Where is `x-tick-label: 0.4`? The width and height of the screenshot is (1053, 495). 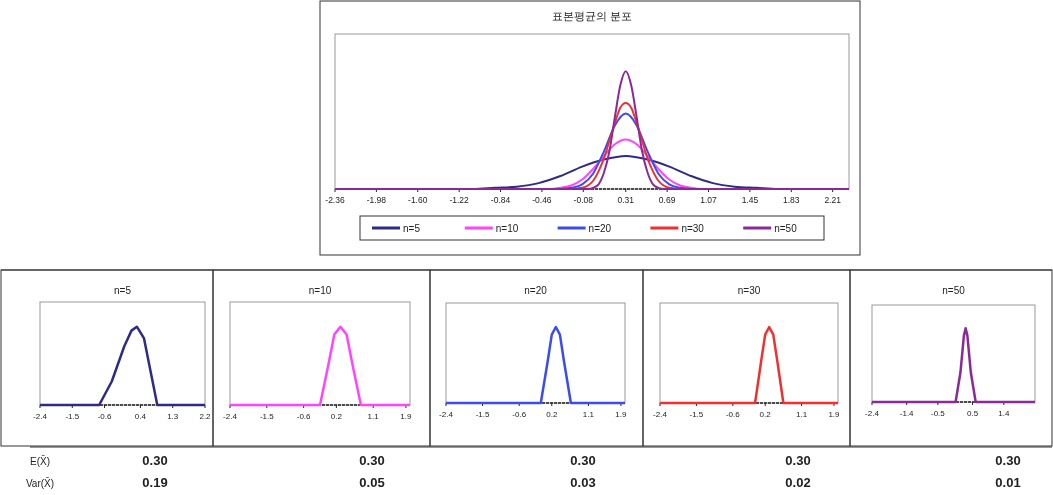 x-tick-label: 0.4 is located at coordinates (140, 416).